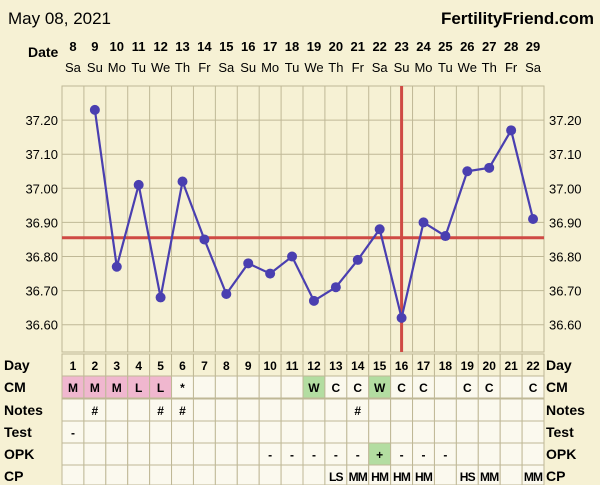 Image resolution: width=600 pixels, height=485 pixels. Describe the element at coordinates (565, 257) in the screenshot. I see `y-tick-right: 36.80` at that location.